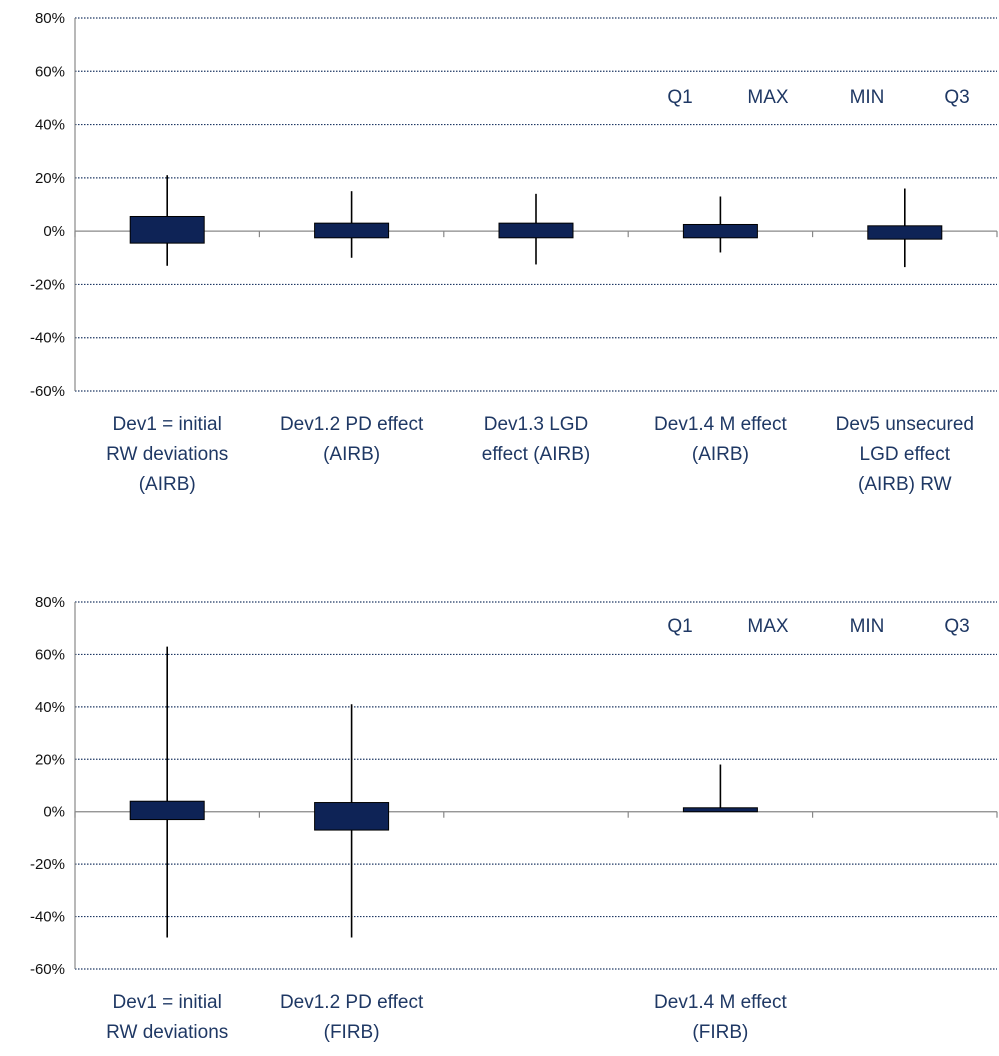 The height and width of the screenshot is (1056, 999). I want to click on category-label: LGD effect, so click(905, 454).